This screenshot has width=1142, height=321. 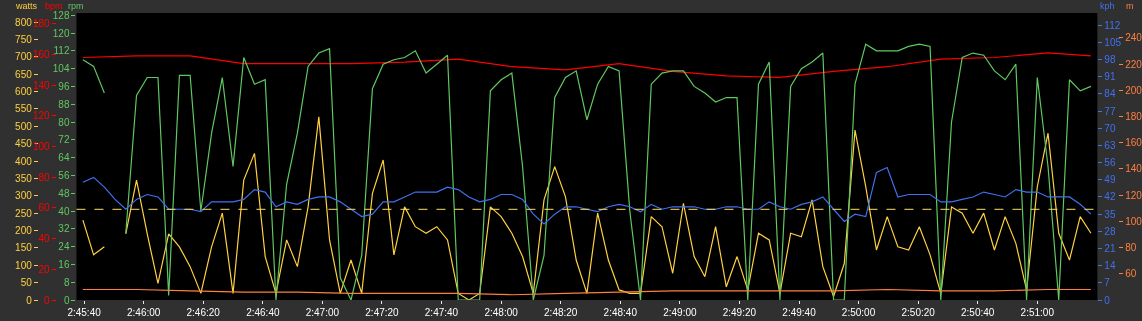 What do you see at coordinates (24, 231) in the screenshot?
I see `y-tick-label: 200` at bounding box center [24, 231].